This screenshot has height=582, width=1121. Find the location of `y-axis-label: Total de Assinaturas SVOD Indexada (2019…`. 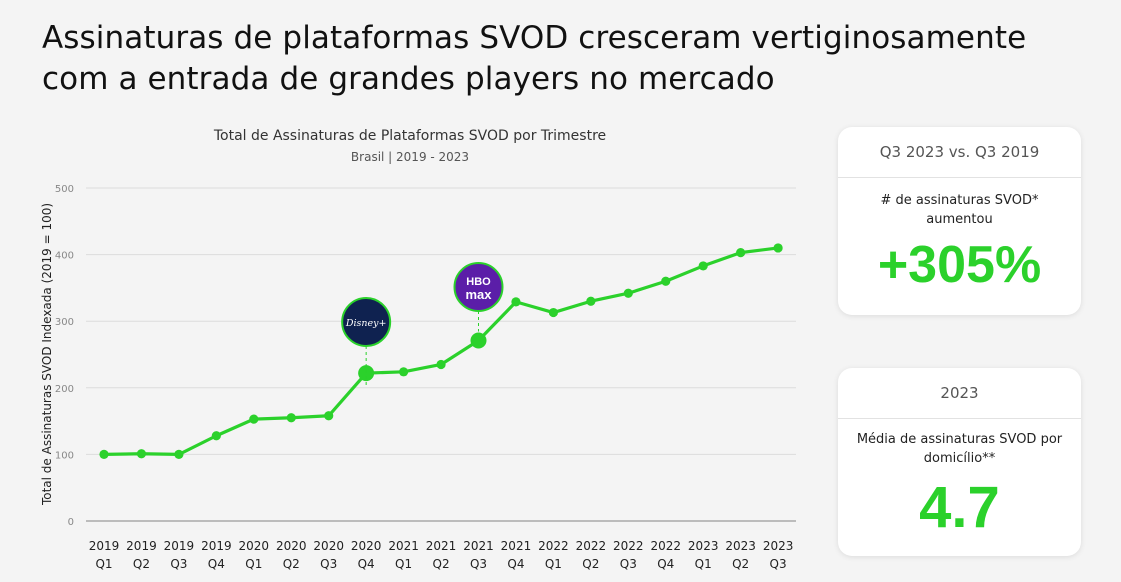

y-axis-label: Total de Assinaturas SVOD Indexada (2019… is located at coordinates (47, 354).